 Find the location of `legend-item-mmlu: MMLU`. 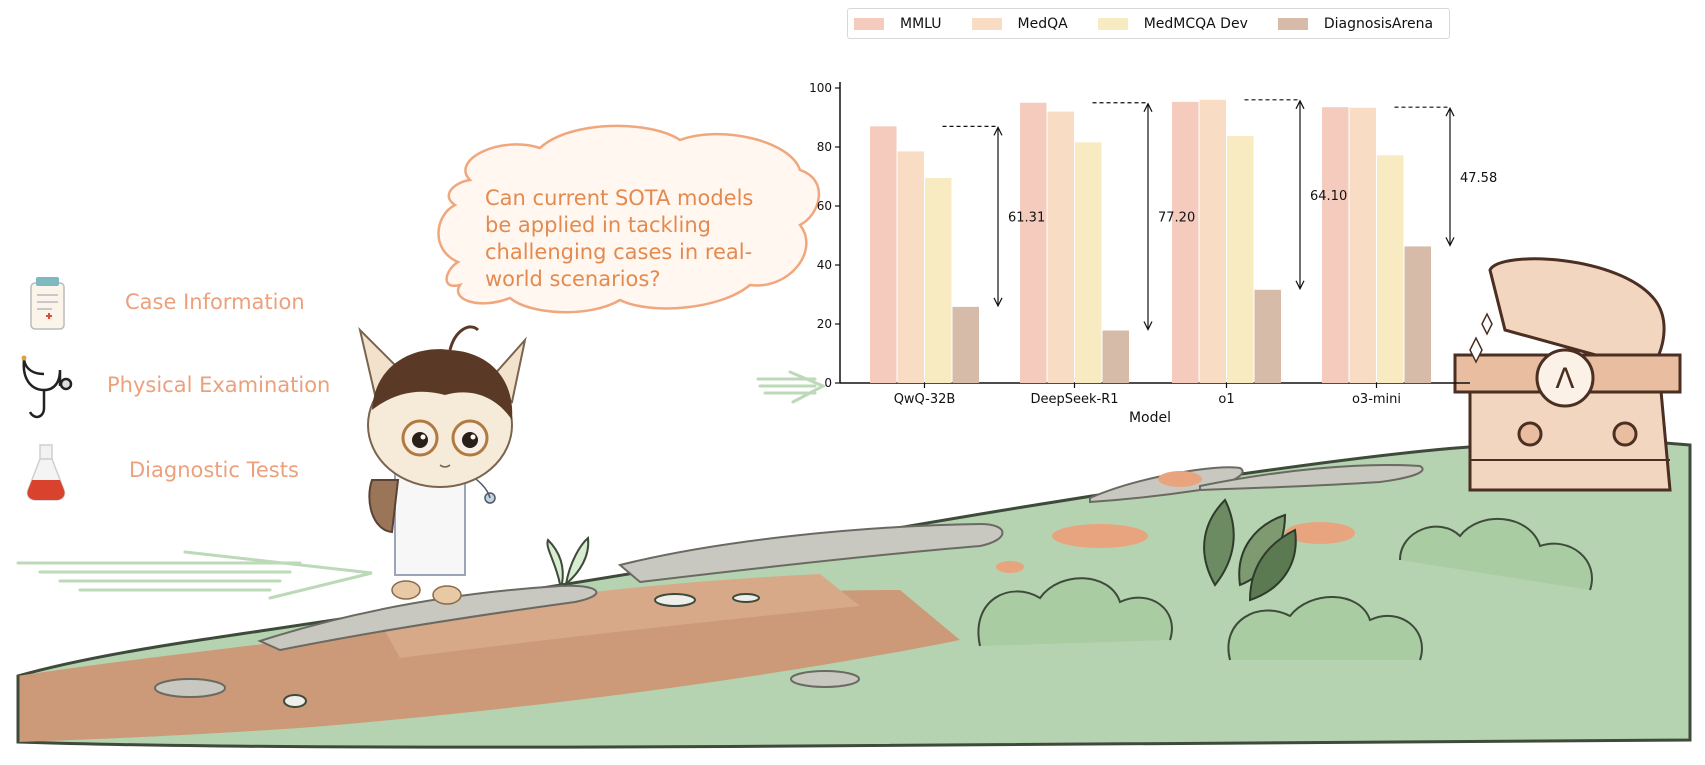

legend-item-mmlu: MMLU is located at coordinates (898, 24).